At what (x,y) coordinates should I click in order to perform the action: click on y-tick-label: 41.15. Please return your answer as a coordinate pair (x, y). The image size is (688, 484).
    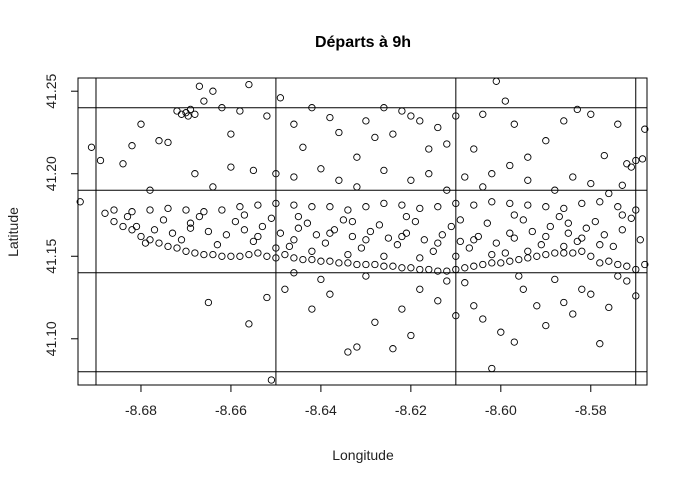
    Looking at the image, I should click on (51, 256).